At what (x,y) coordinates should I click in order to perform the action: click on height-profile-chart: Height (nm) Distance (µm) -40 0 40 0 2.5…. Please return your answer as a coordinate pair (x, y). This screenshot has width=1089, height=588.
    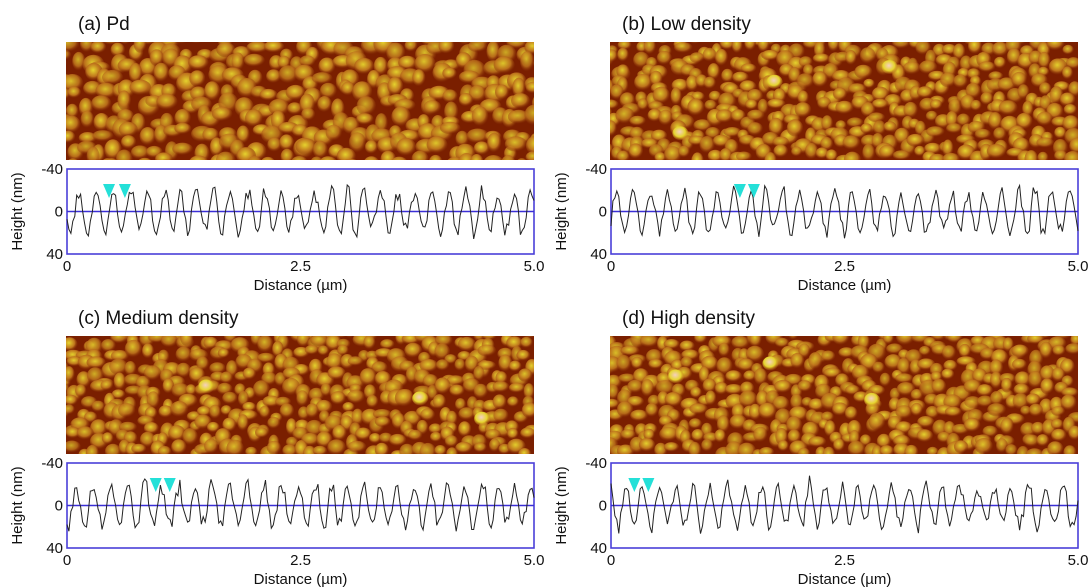
    Looking at the image, I should click on (820, 227).